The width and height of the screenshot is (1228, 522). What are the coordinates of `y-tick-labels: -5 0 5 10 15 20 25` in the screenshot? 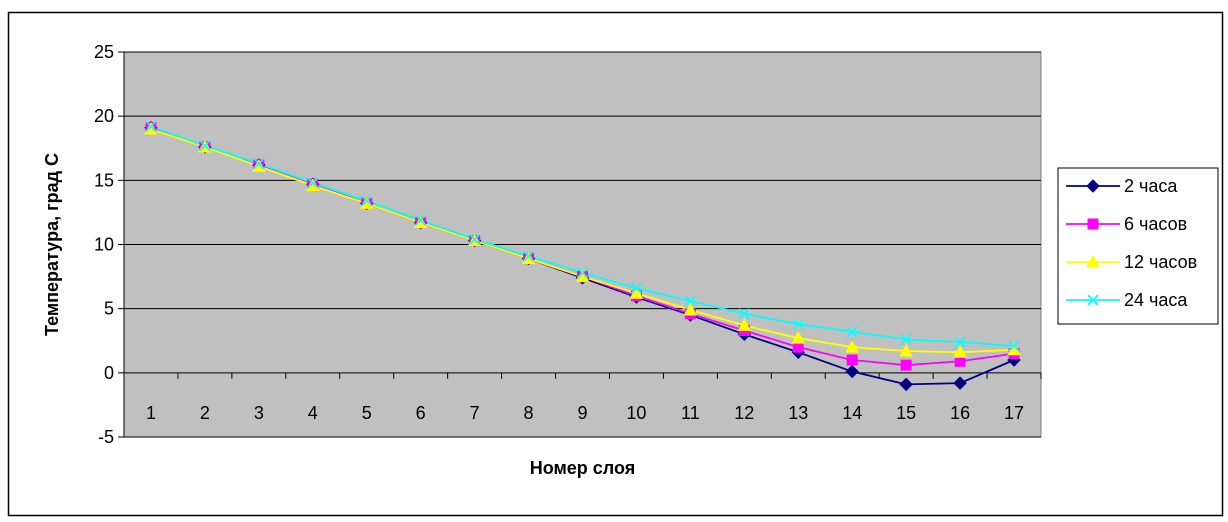 It's located at (104, 244).